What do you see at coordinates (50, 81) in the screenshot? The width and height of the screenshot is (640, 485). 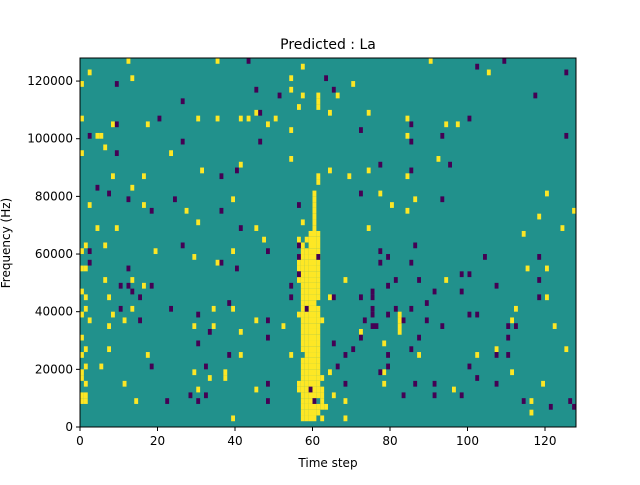 I see `y-tick-label: 120000` at bounding box center [50, 81].